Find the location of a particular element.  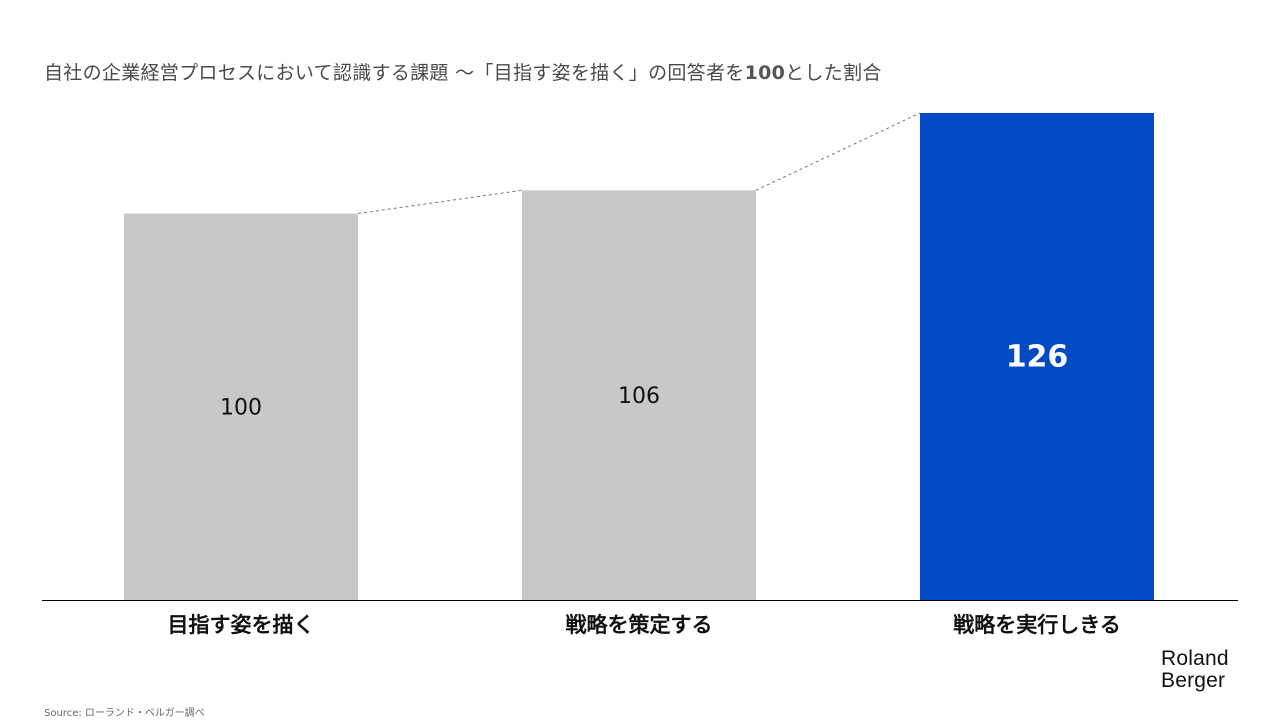

category-label-3: 戦略を実行しきる is located at coordinates (1037, 625).